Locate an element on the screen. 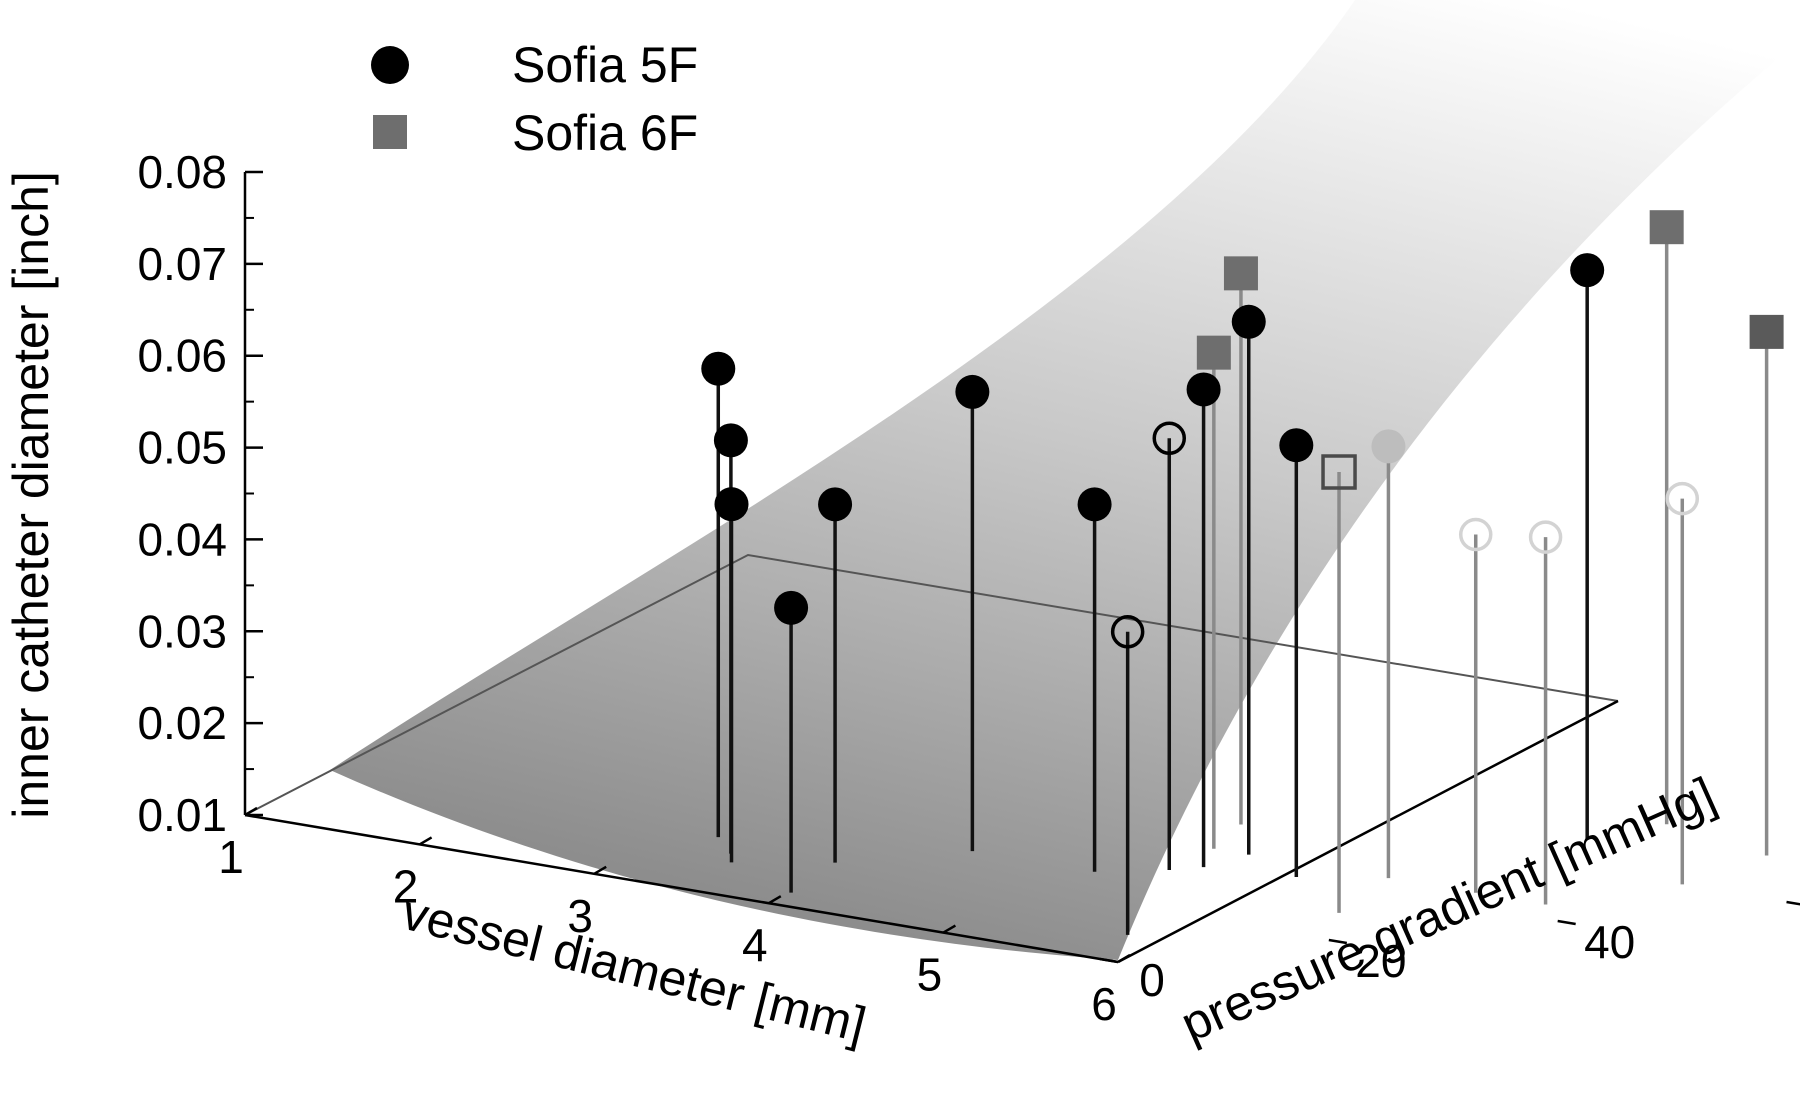 This screenshot has width=1800, height=1097. z-tick-label: 0.01 is located at coordinates (182, 815).